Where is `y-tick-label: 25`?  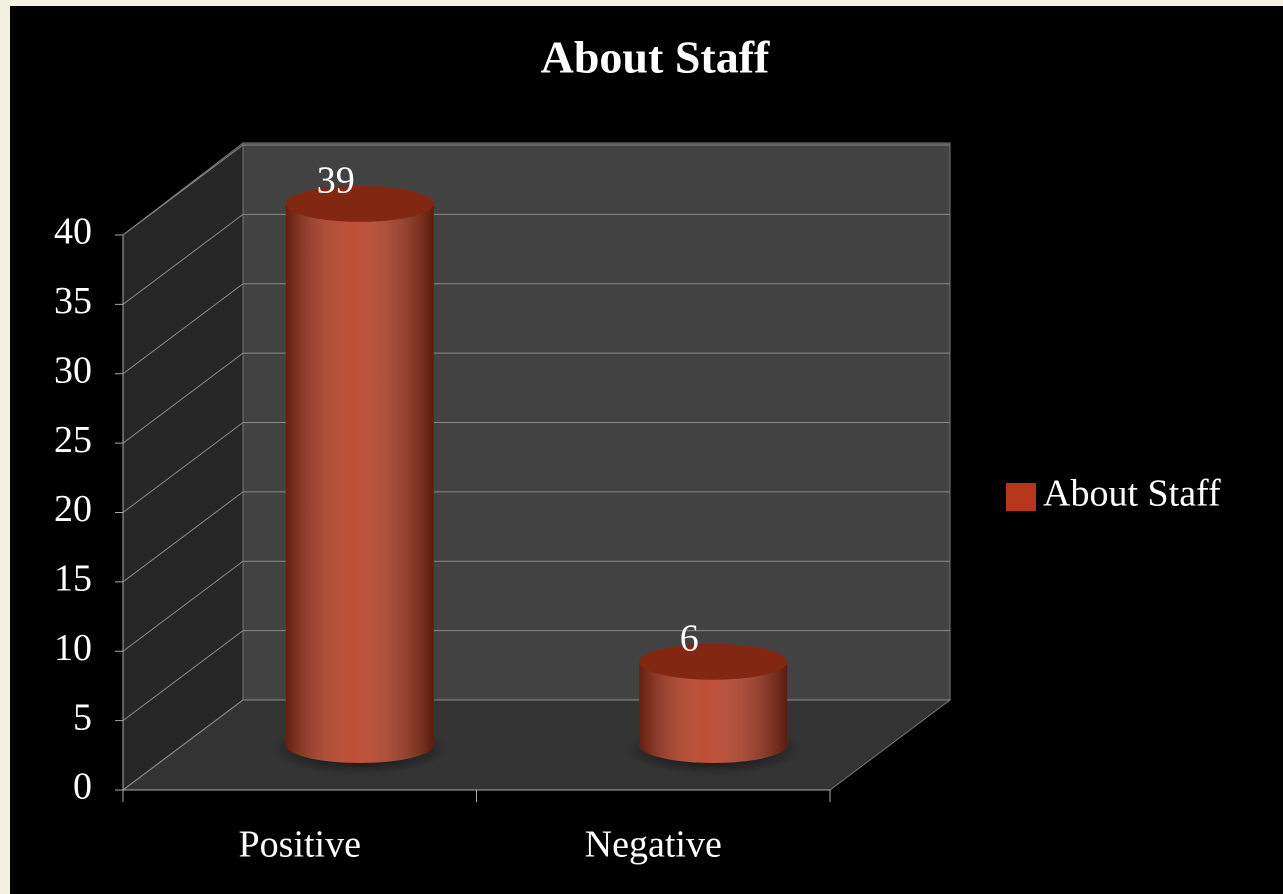 y-tick-label: 25 is located at coordinates (73, 440).